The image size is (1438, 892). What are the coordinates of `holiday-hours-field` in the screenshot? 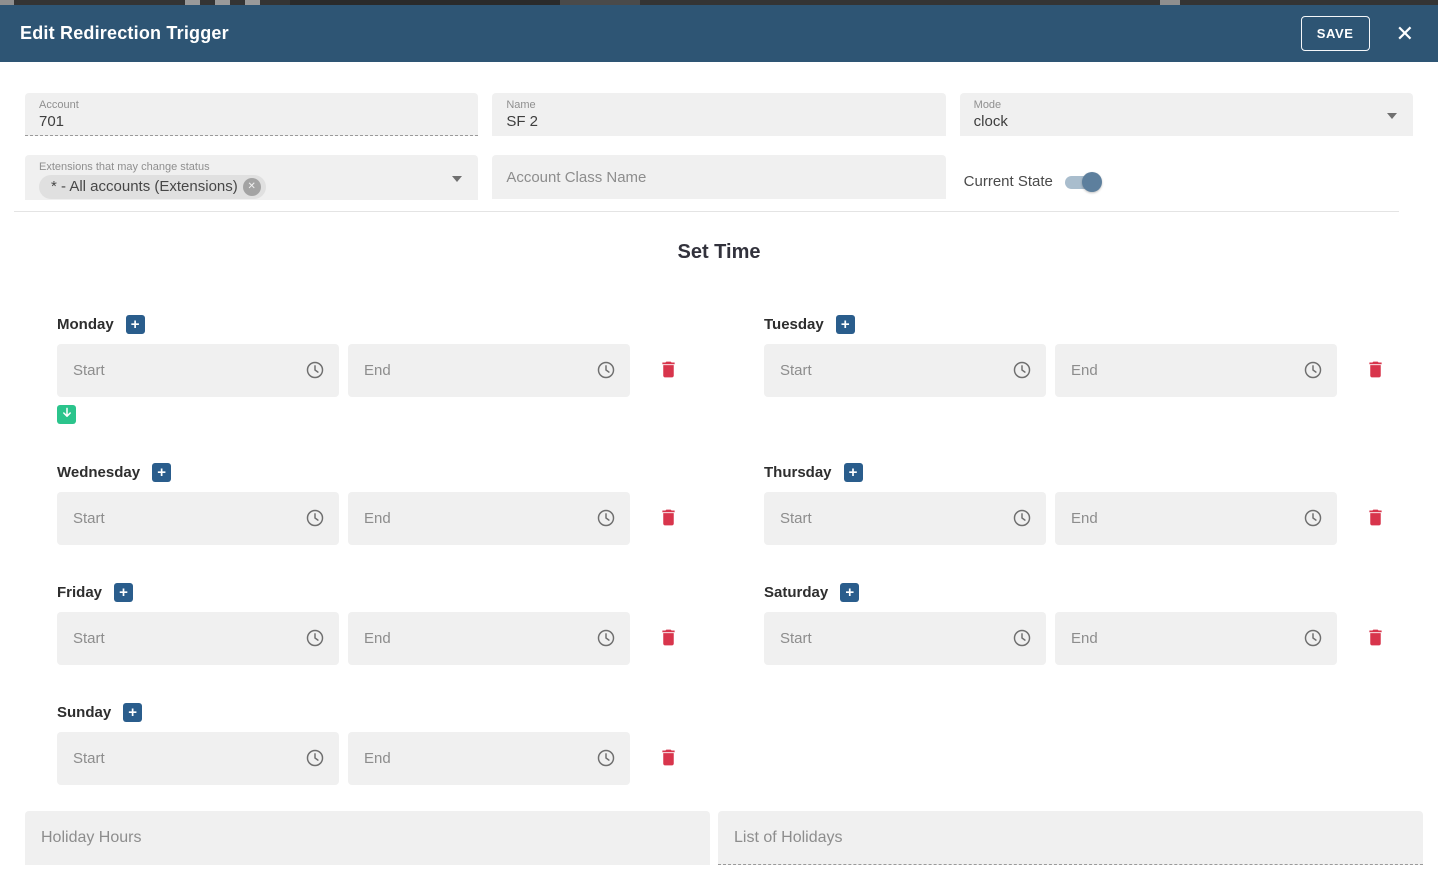 It's located at (367, 838).